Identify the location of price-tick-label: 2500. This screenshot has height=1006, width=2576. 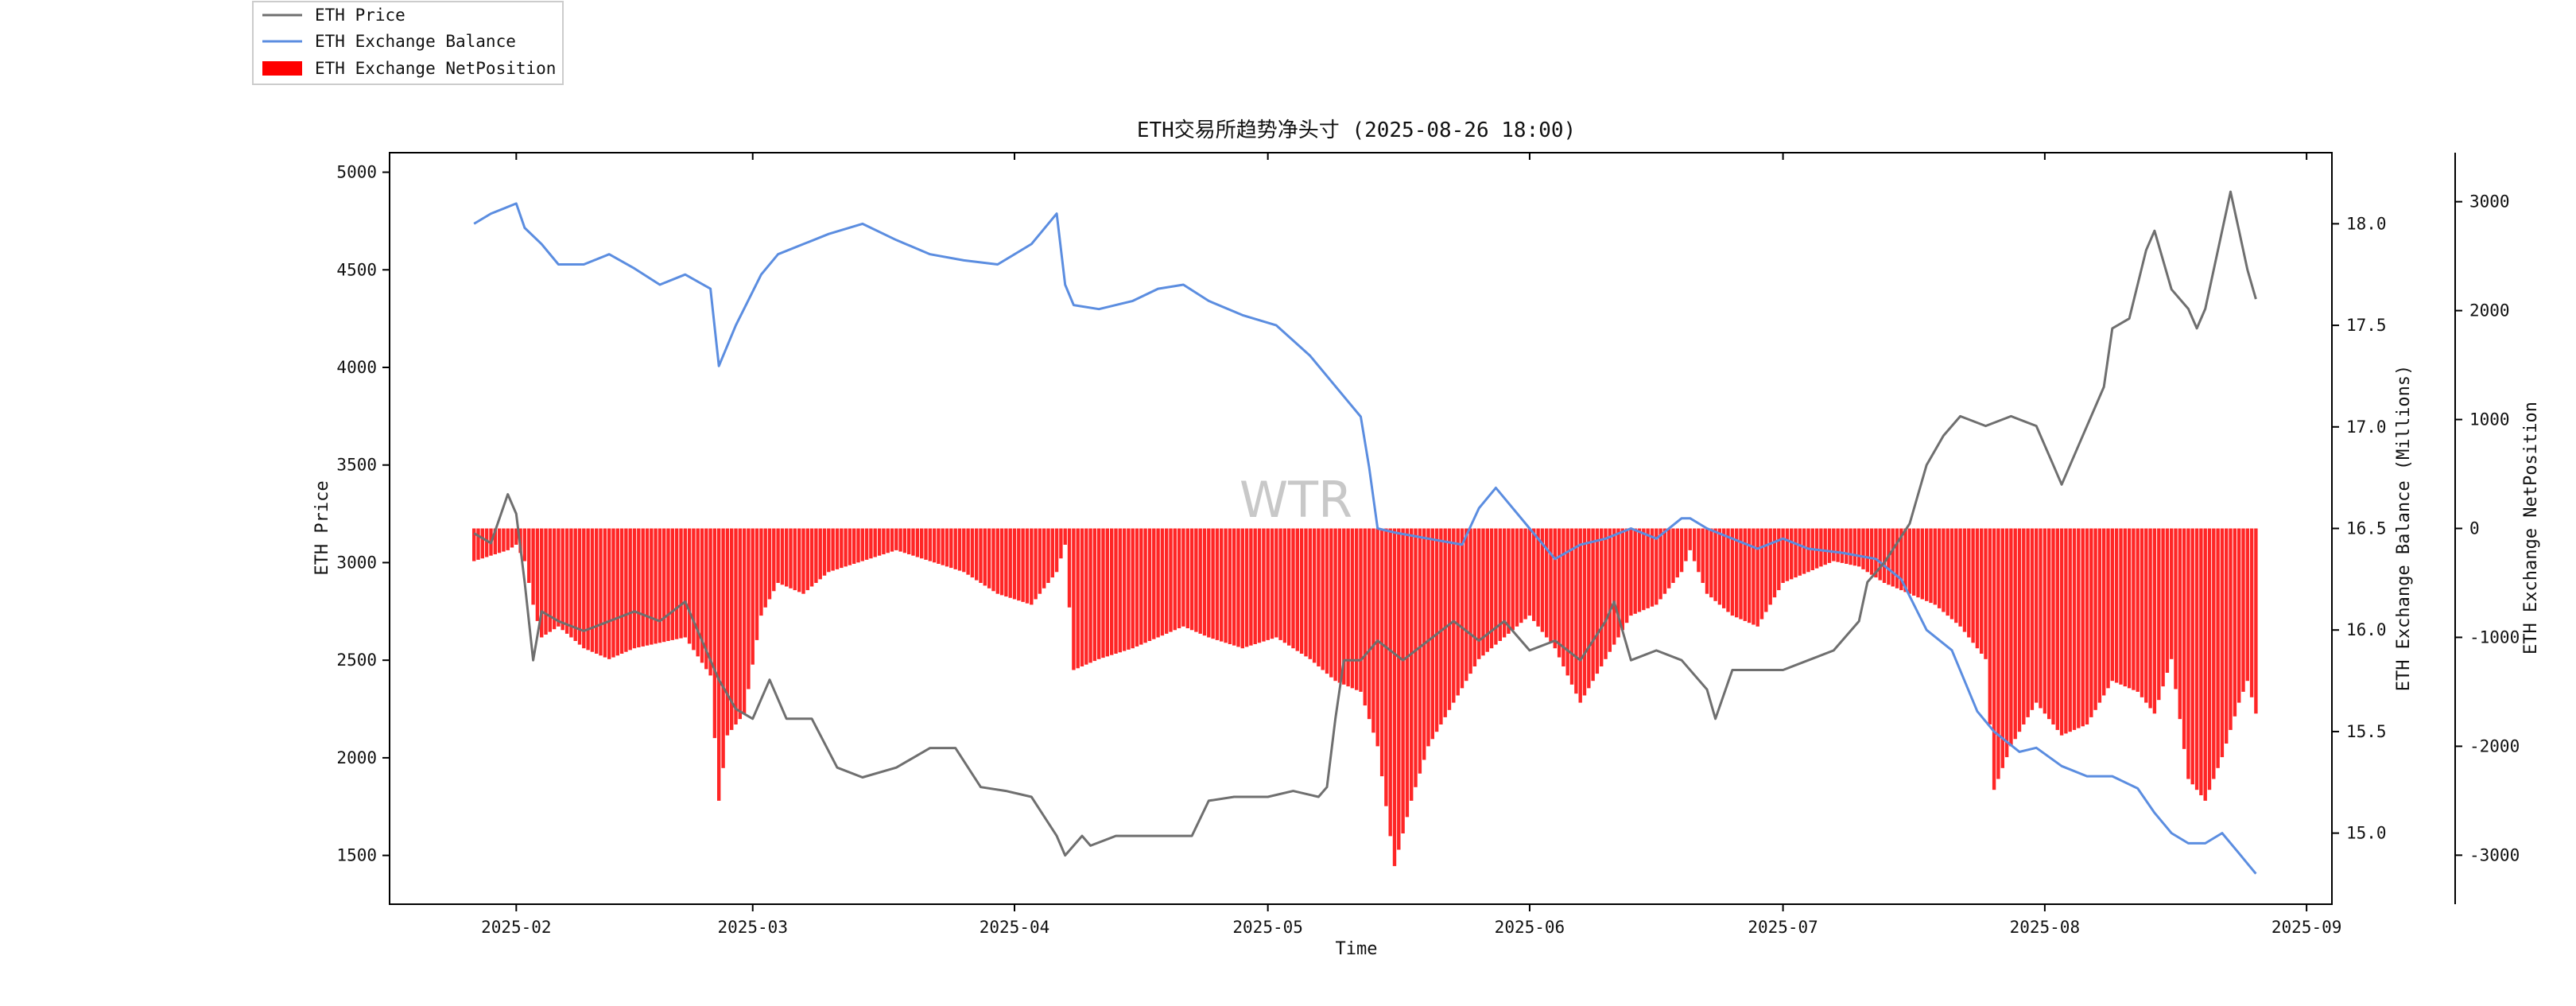
(356, 660).